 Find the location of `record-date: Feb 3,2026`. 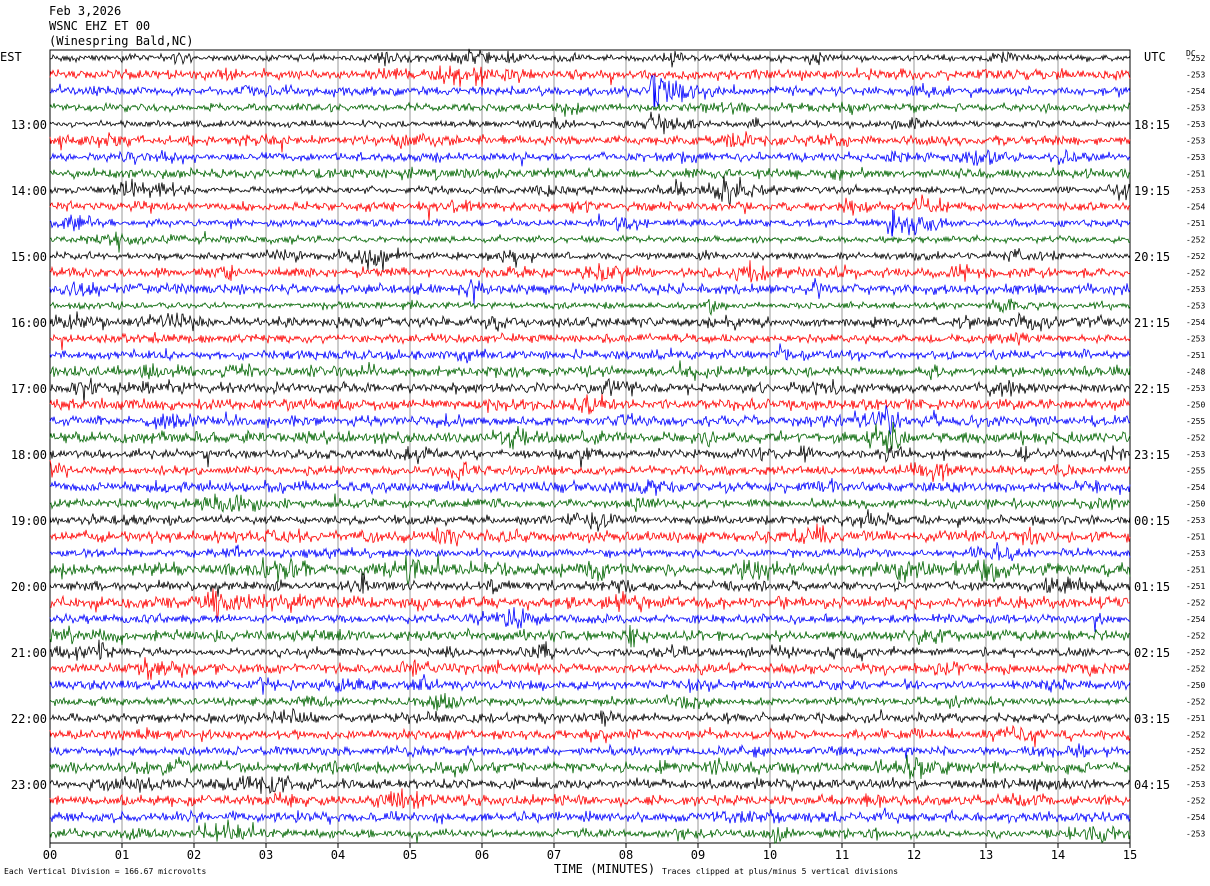

record-date: Feb 3,2026 is located at coordinates (85, 11).